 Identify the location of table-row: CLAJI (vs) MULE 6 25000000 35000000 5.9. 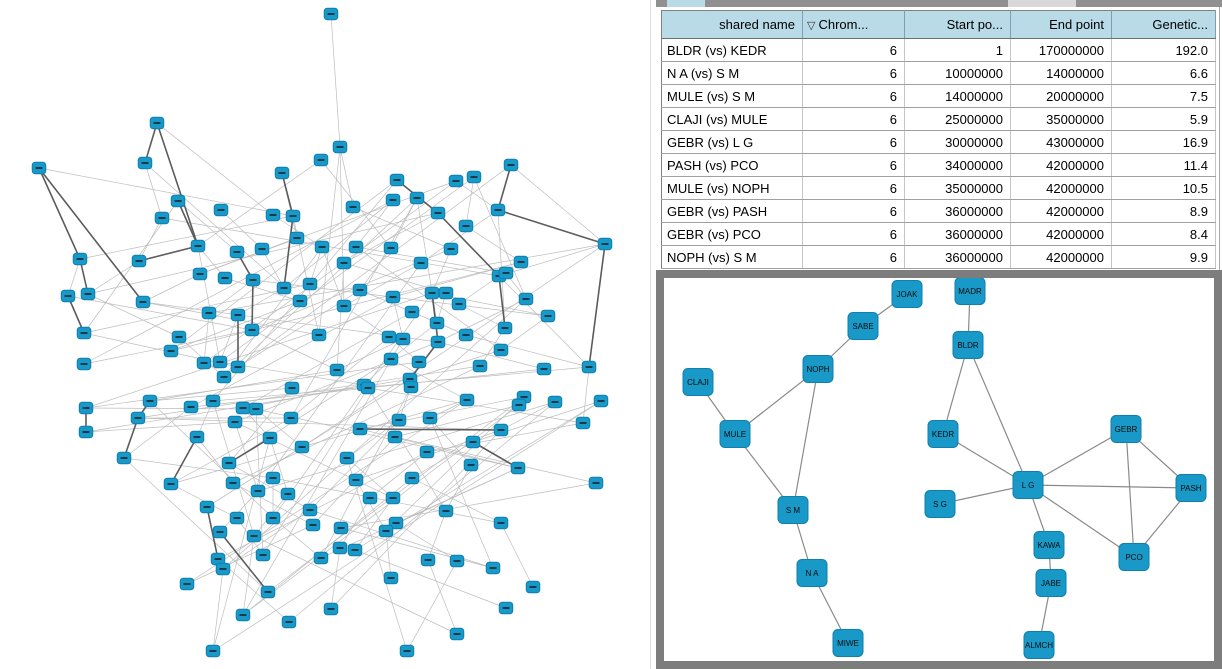
(938, 119).